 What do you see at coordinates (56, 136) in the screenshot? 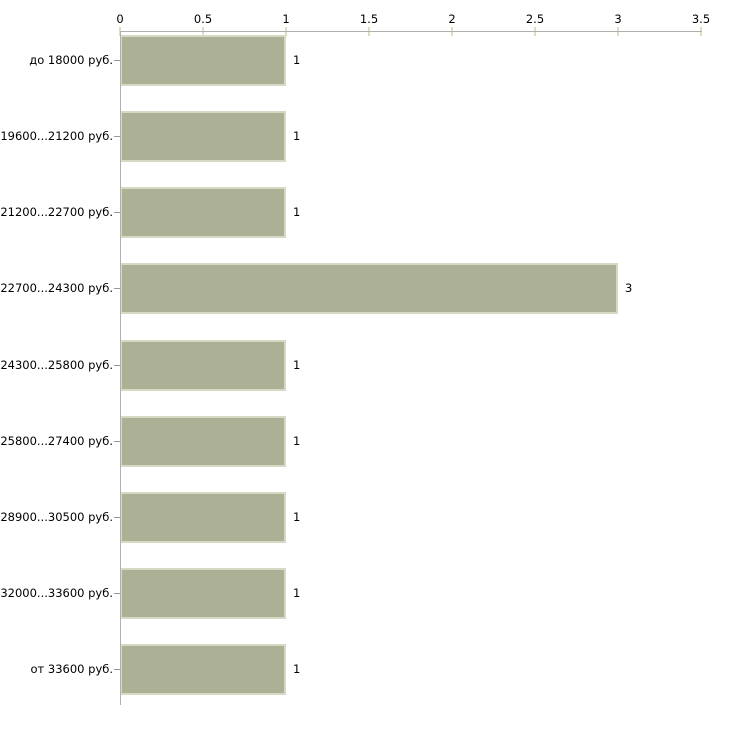
I see `category-label: 19600...21200 руб.` at bounding box center [56, 136].